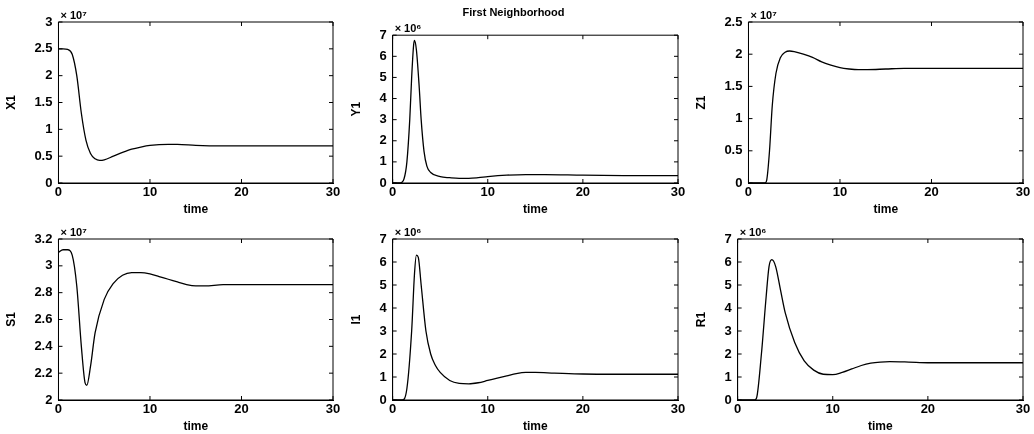 The width and height of the screenshot is (1034, 434). I want to click on y-tick-label: 2.2, so click(43, 372).